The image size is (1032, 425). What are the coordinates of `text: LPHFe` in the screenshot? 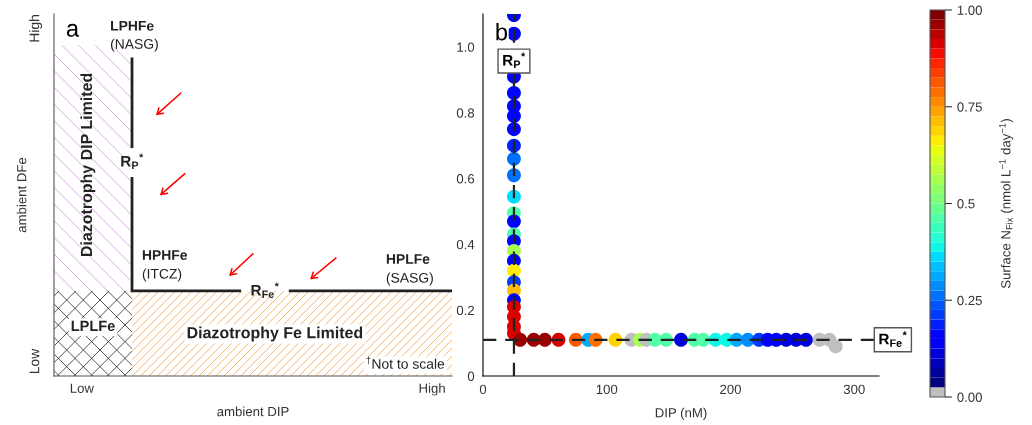 It's located at (132, 26).